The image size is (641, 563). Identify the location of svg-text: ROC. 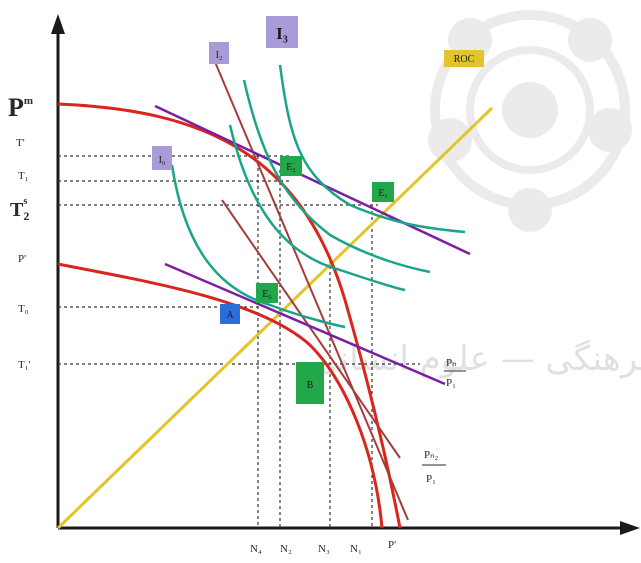
(464, 59).